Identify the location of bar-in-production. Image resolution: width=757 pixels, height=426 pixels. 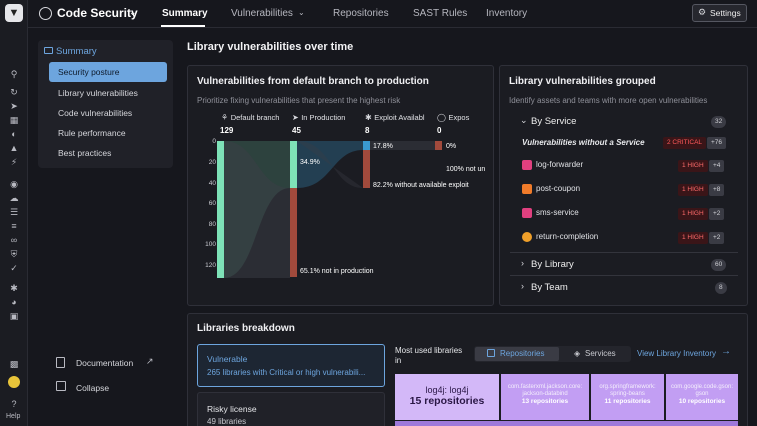
(293, 164).